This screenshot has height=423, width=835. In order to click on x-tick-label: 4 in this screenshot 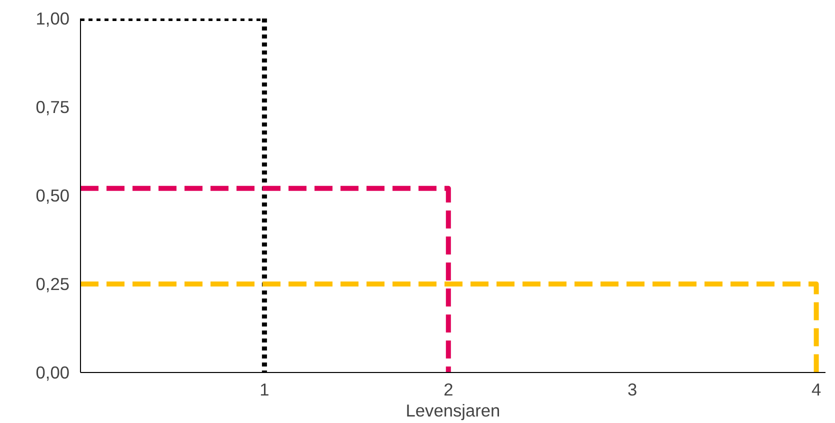, I will do `click(816, 390)`.